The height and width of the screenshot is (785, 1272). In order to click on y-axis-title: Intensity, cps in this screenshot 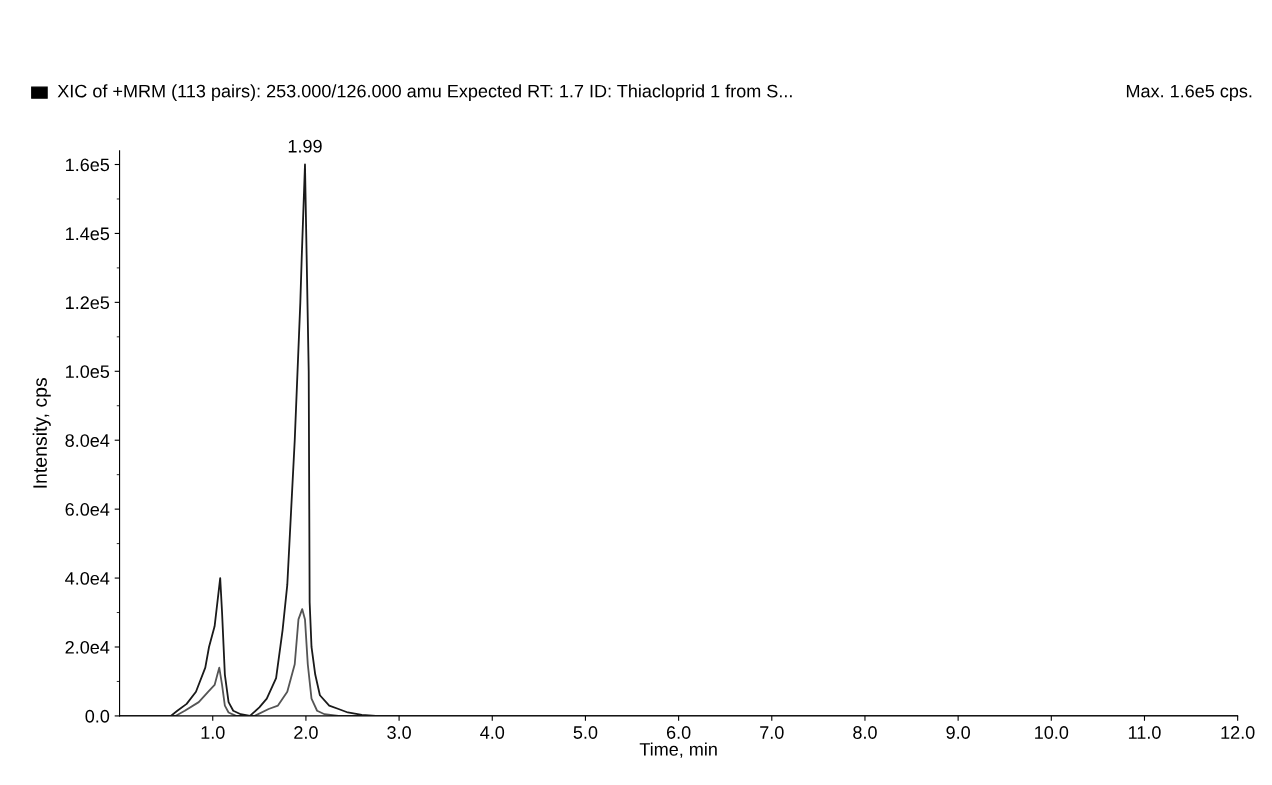, I will do `click(41, 433)`.